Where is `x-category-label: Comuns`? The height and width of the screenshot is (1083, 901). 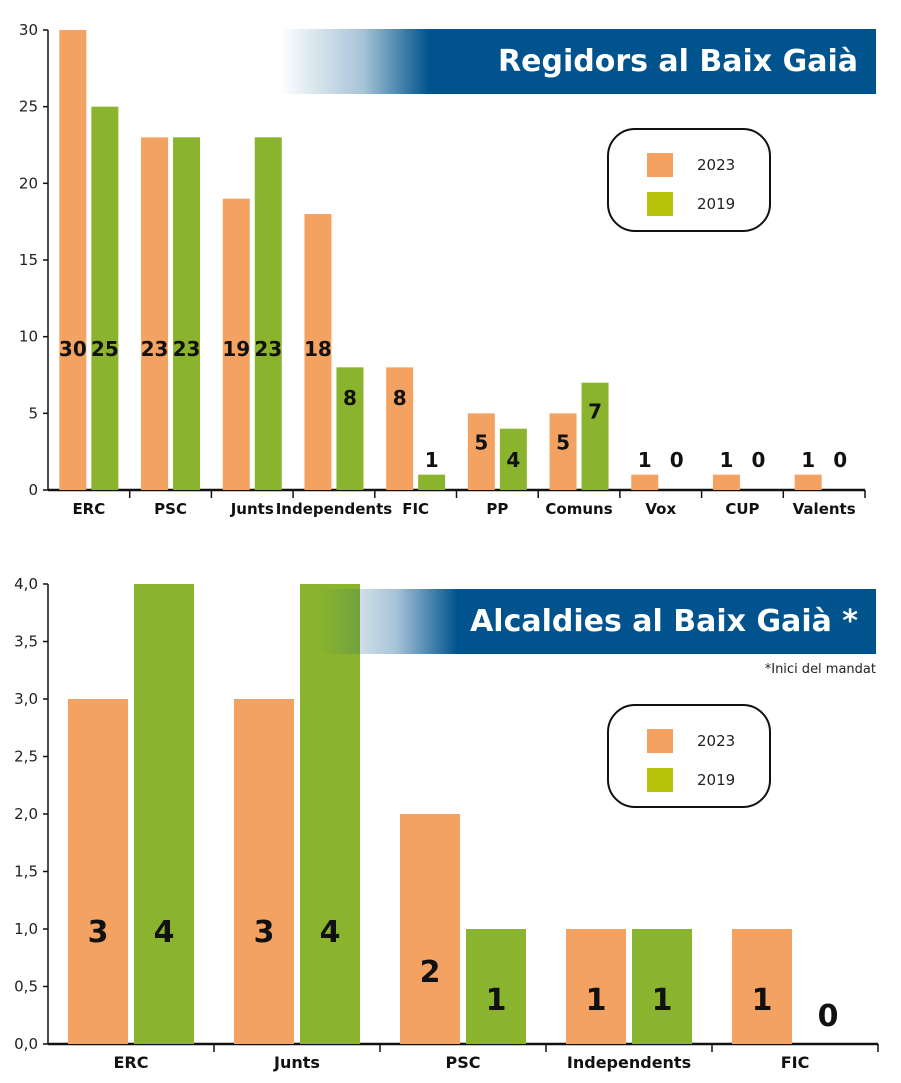
x-category-label: Comuns is located at coordinates (578, 509).